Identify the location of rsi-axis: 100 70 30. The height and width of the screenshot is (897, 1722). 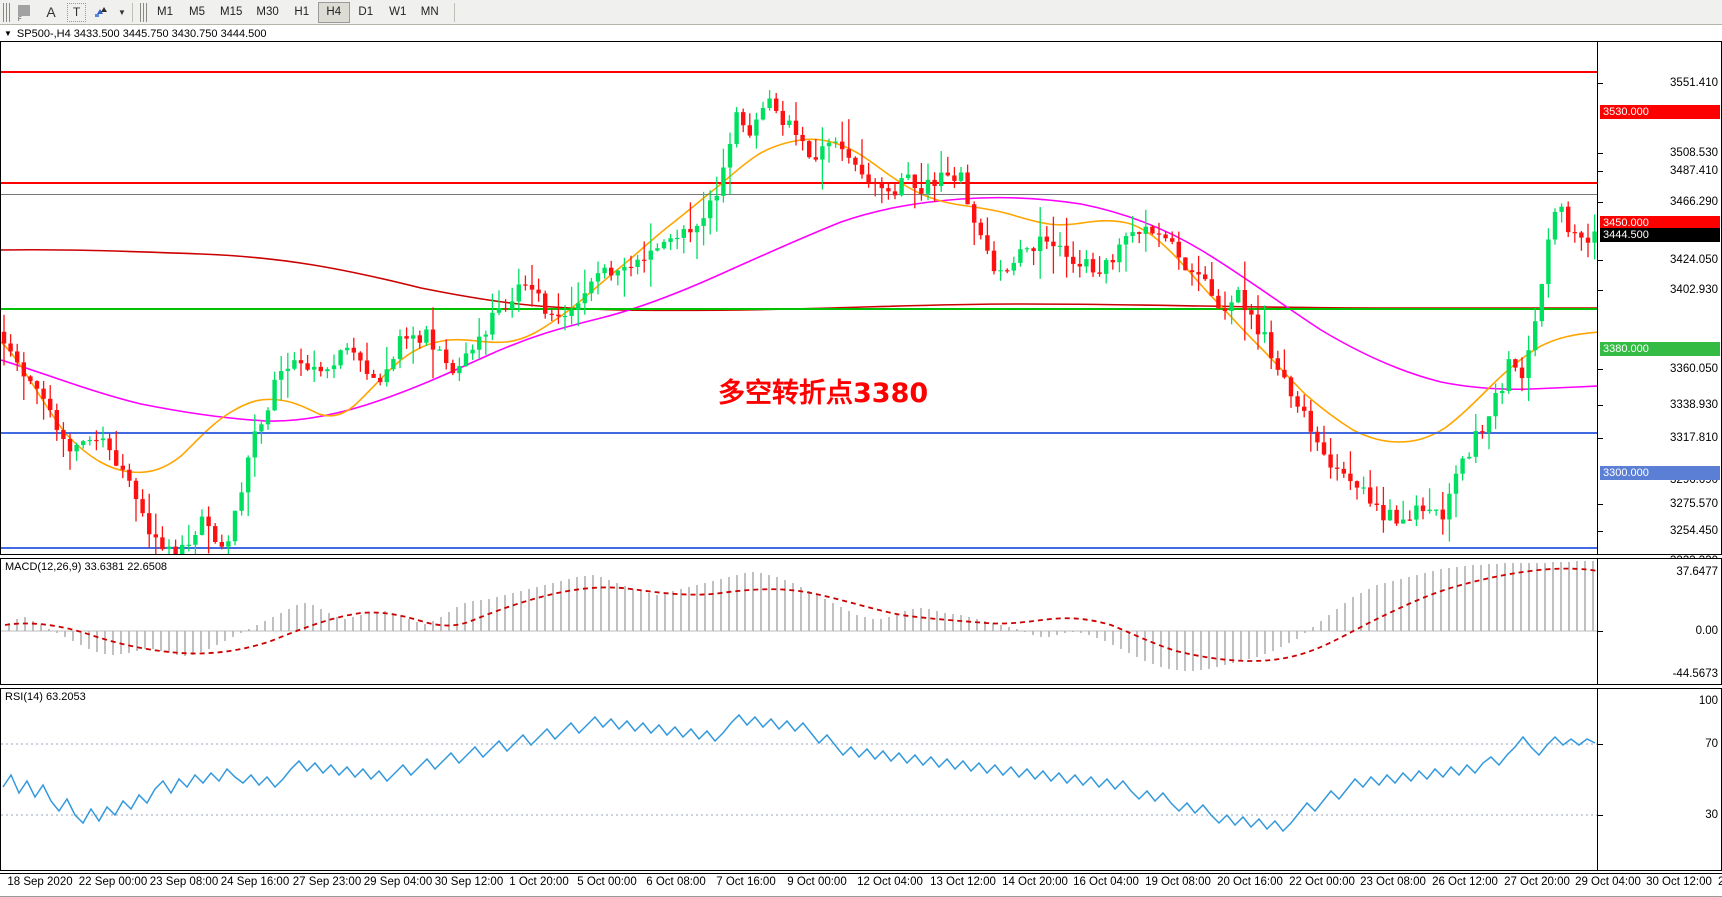
(1659, 779).